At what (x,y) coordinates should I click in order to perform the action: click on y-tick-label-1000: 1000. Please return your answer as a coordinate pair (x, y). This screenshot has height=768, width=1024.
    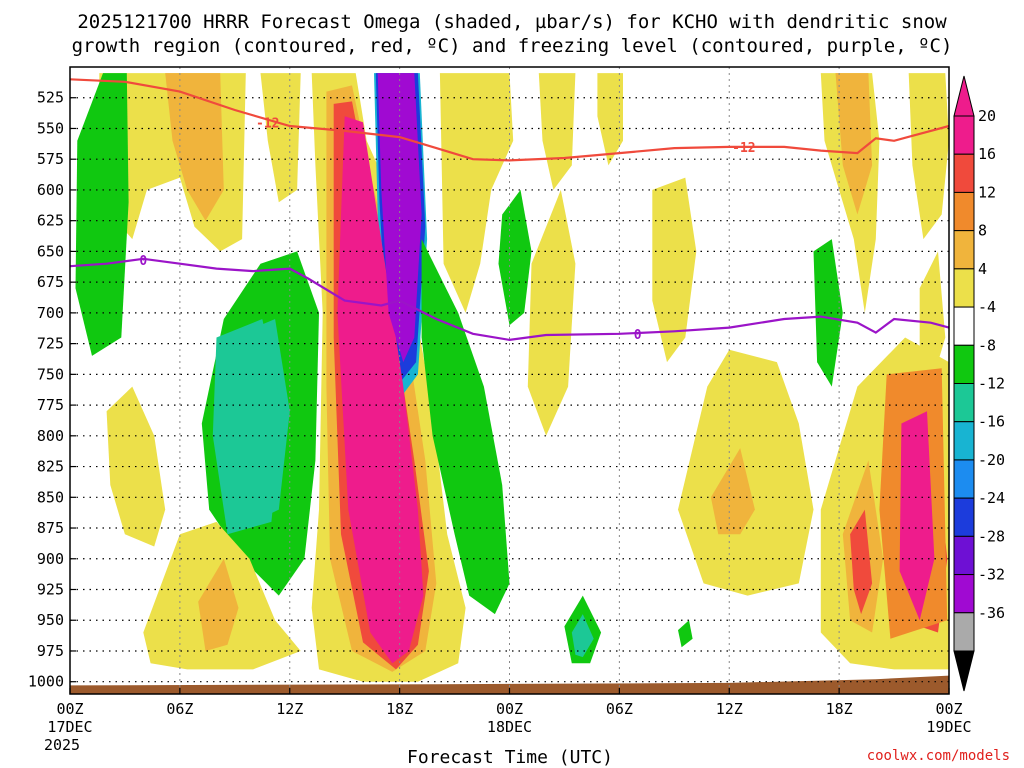
    Looking at the image, I should click on (46, 682).